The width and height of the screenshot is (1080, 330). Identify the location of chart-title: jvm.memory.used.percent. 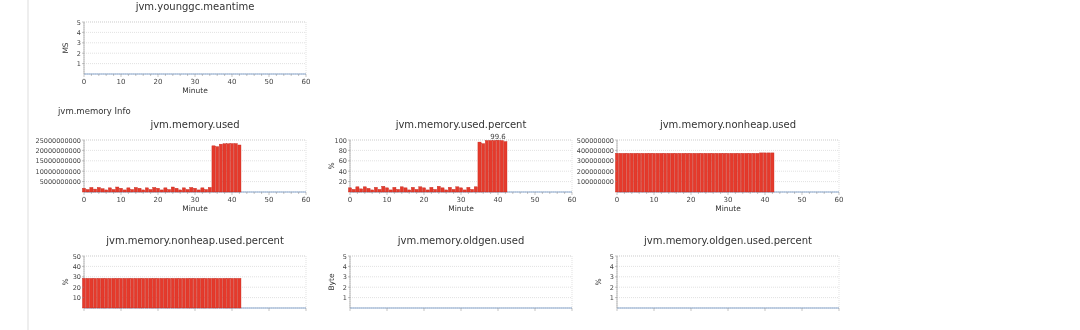
(460, 124).